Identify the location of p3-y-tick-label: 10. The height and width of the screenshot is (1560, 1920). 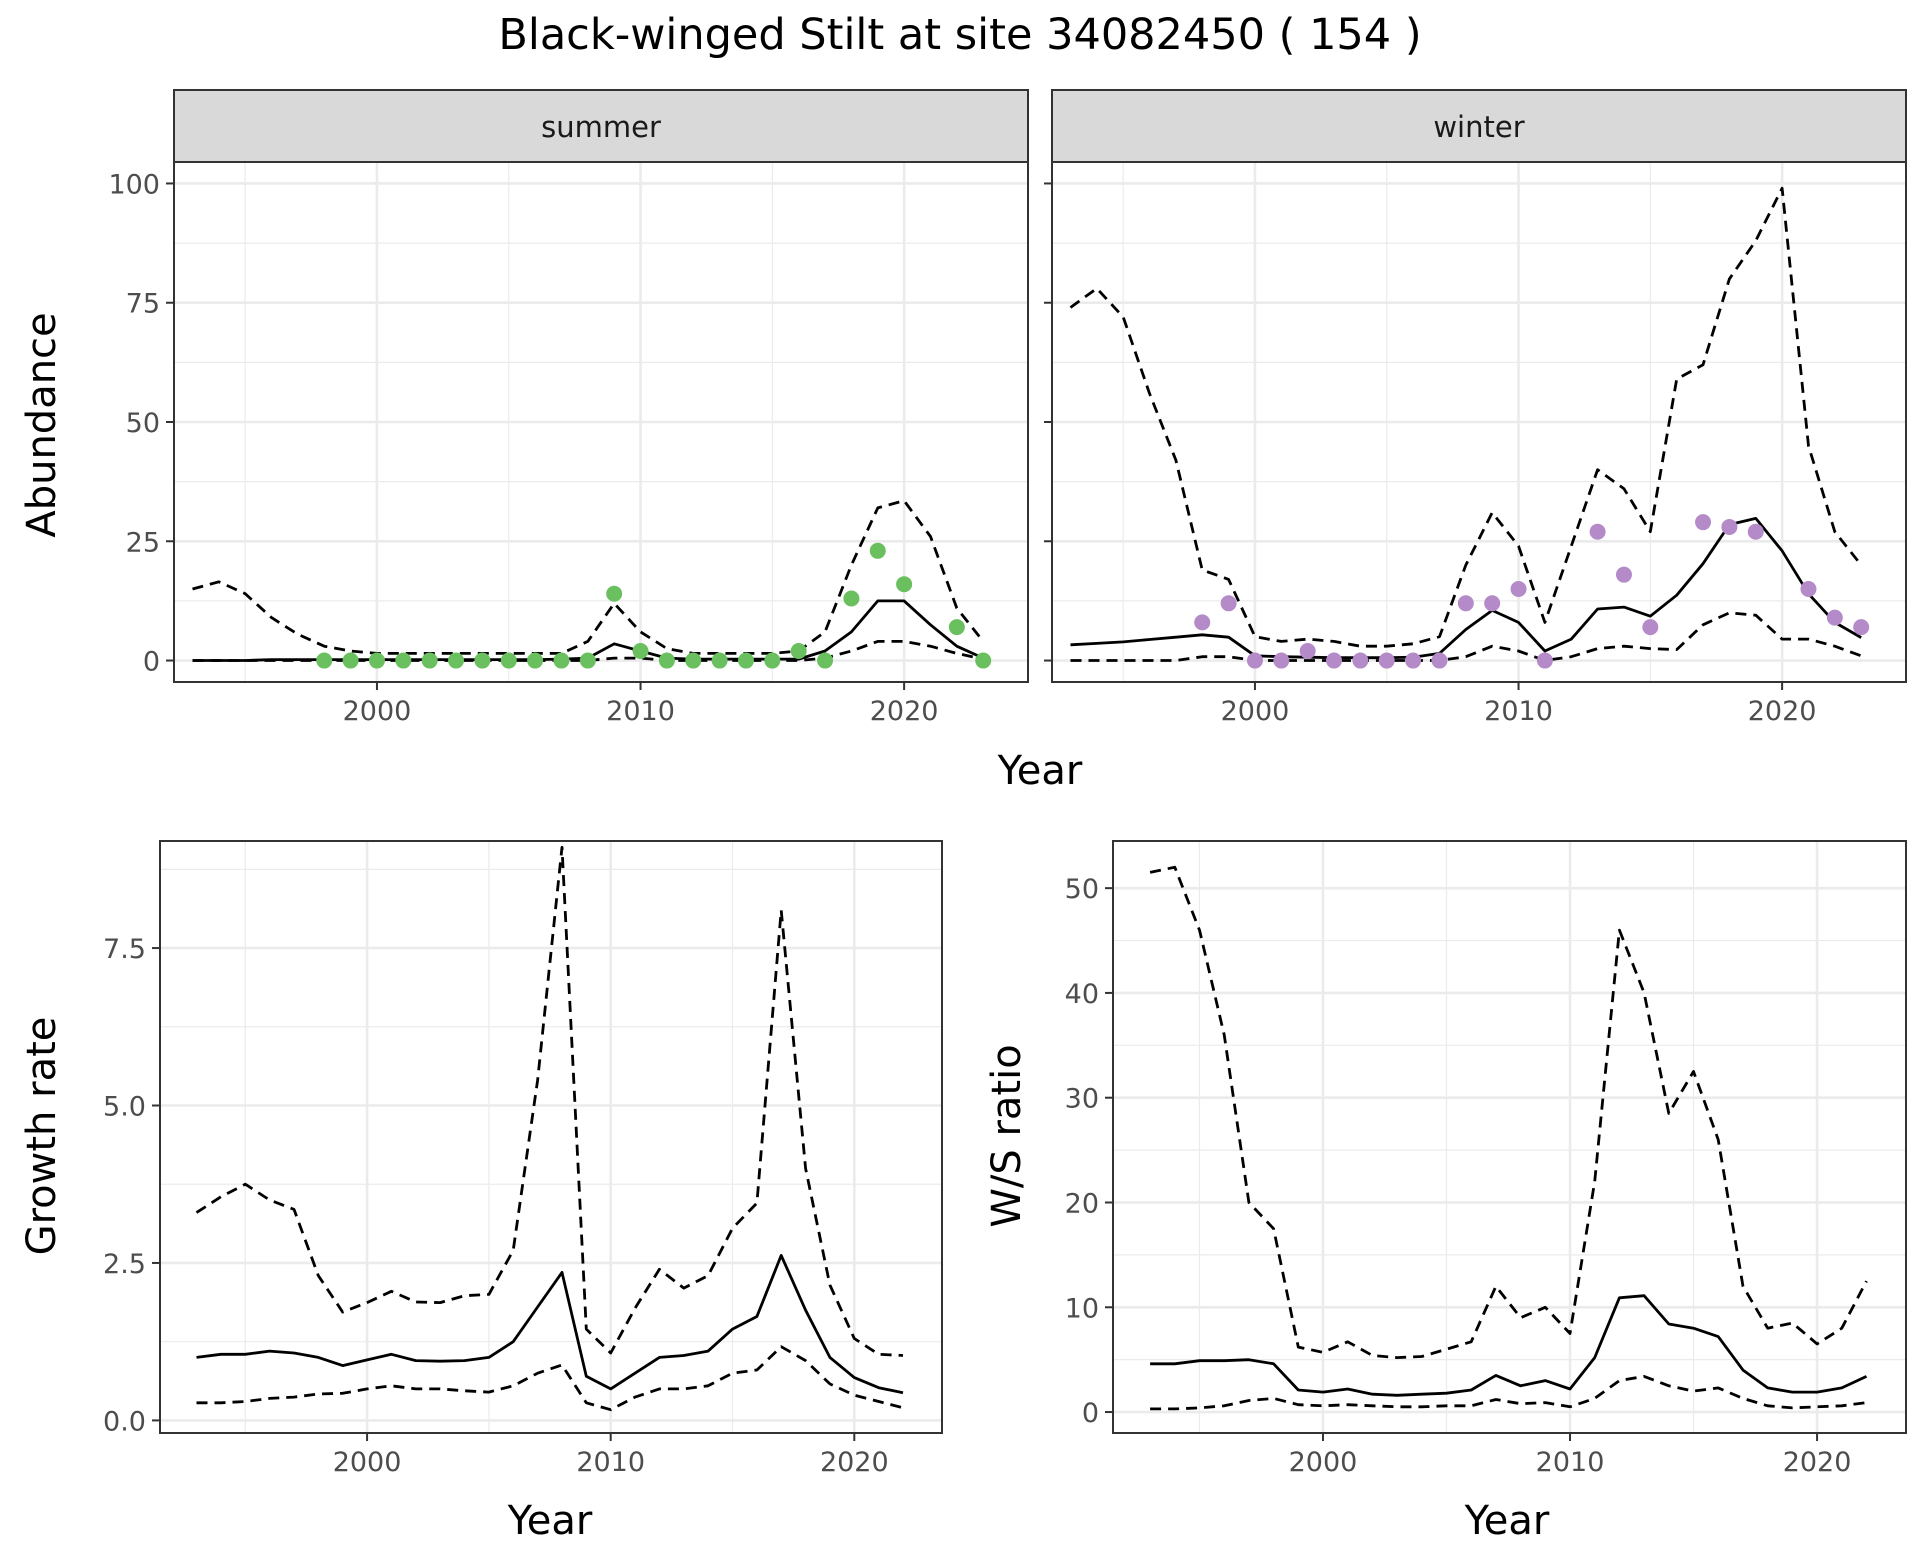
(1082, 1308).